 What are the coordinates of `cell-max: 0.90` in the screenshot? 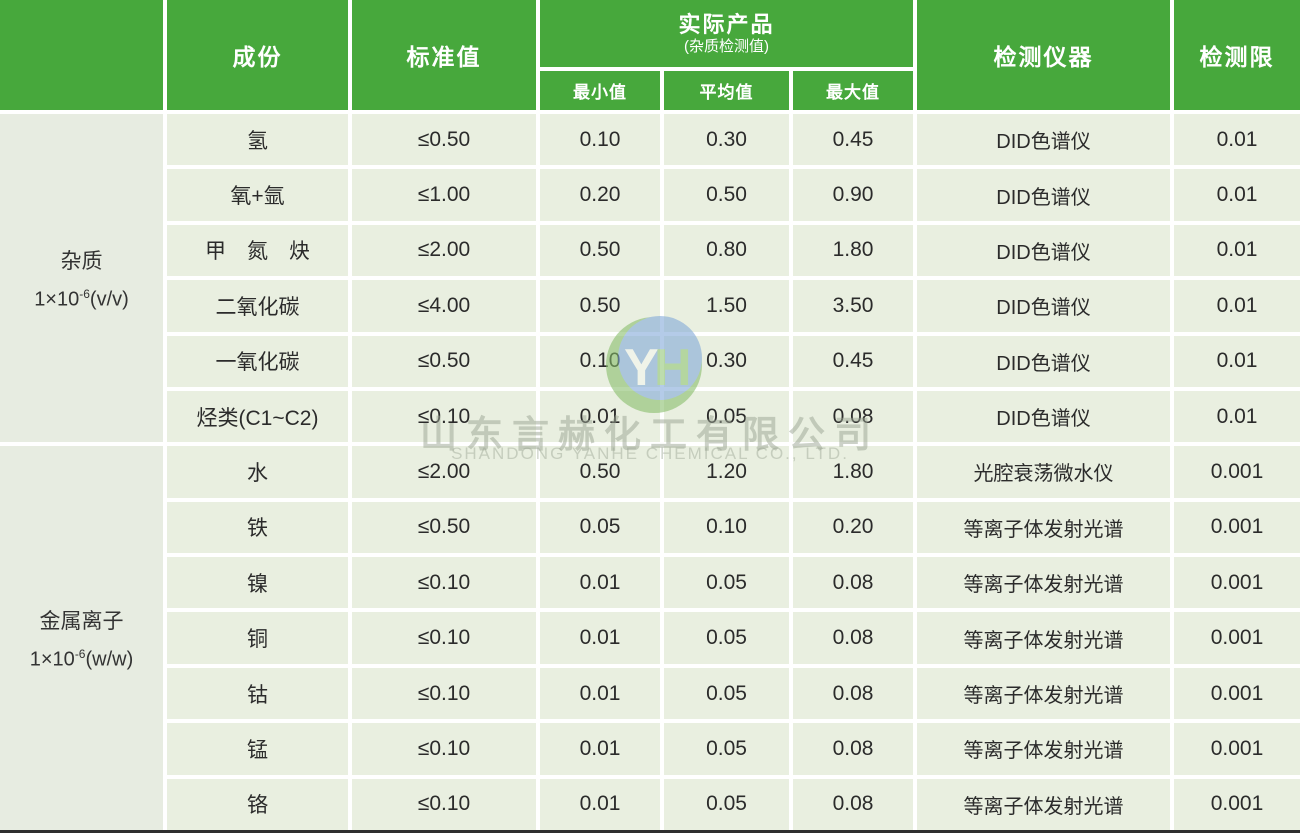 It's located at (853, 195).